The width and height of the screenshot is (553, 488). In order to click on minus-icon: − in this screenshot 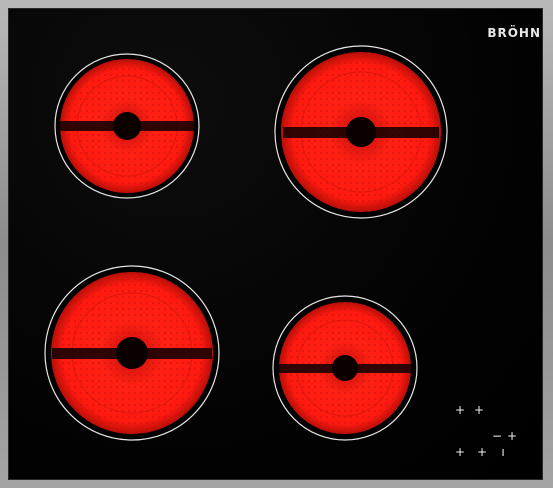, I will do `click(497, 436)`.